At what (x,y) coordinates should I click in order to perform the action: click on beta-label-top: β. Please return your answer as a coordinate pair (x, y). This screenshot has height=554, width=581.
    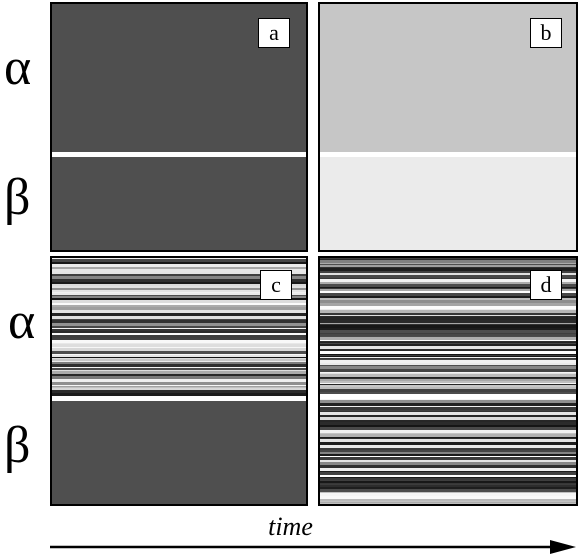
    Looking at the image, I should click on (17, 197).